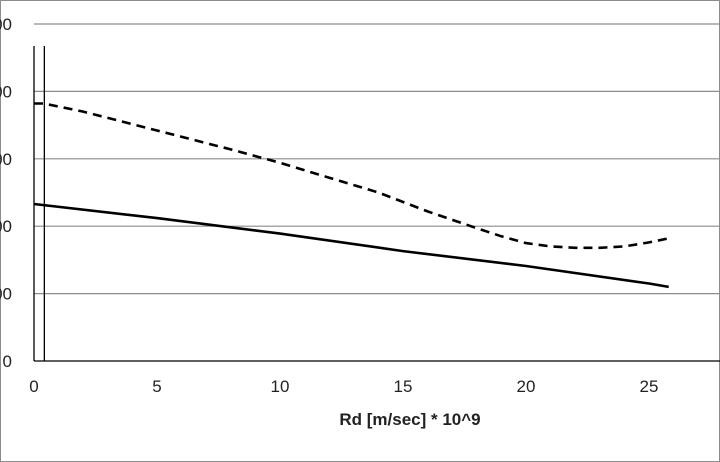  What do you see at coordinates (6, 24) in the screenshot?
I see `y-tick-label-500: 00` at bounding box center [6, 24].